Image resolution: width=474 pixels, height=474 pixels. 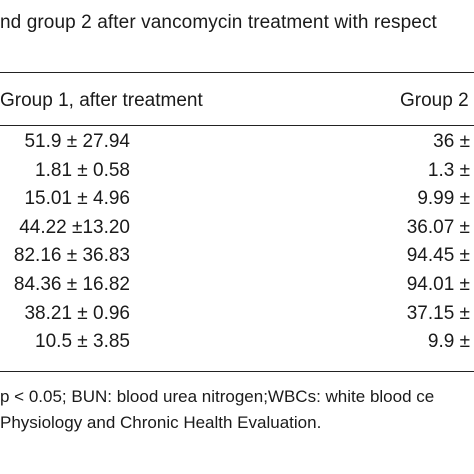 I want to click on cell-group1: 84.36 ± 16.82, so click(x=71, y=284).